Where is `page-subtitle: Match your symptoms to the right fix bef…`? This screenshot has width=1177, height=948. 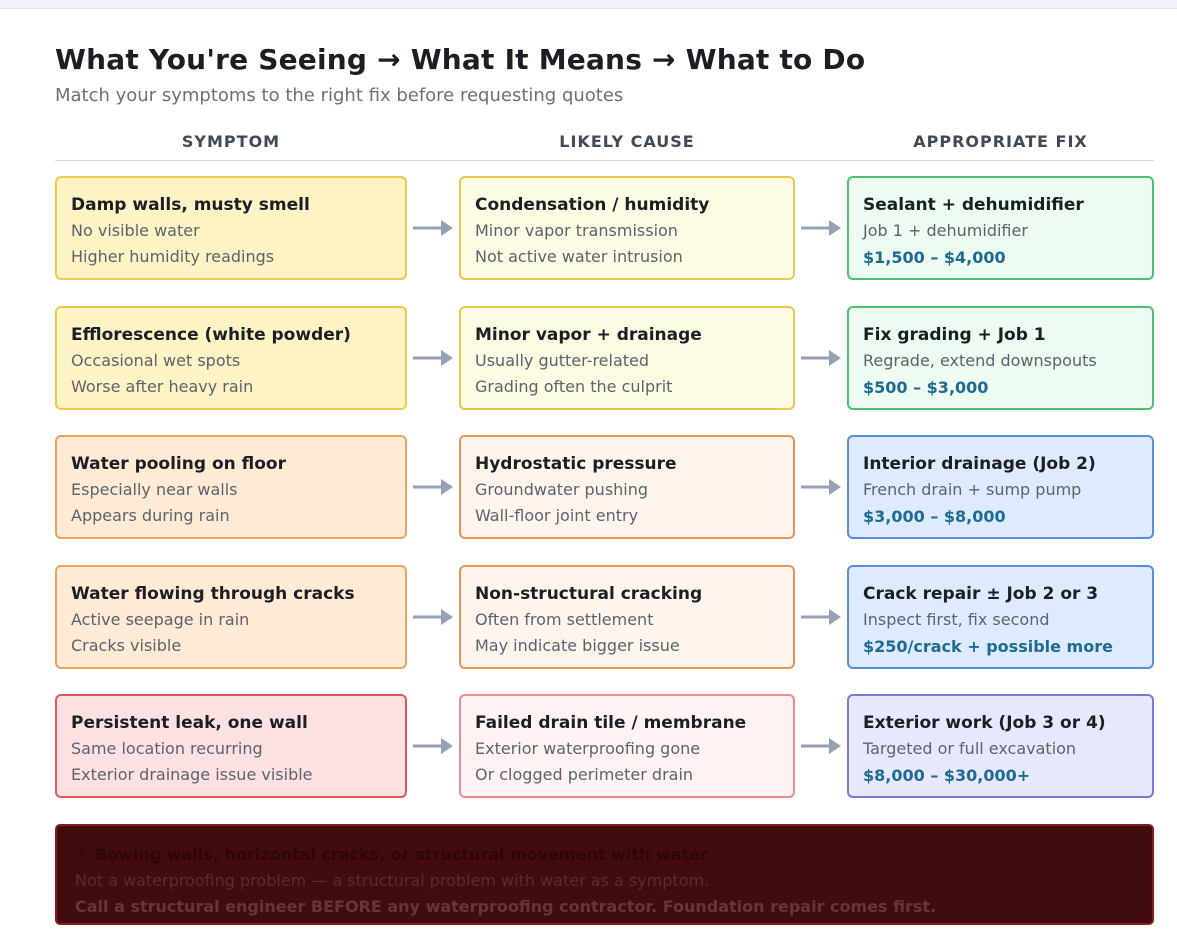 page-subtitle: Match your symptoms to the right fix bef… is located at coordinates (339, 95).